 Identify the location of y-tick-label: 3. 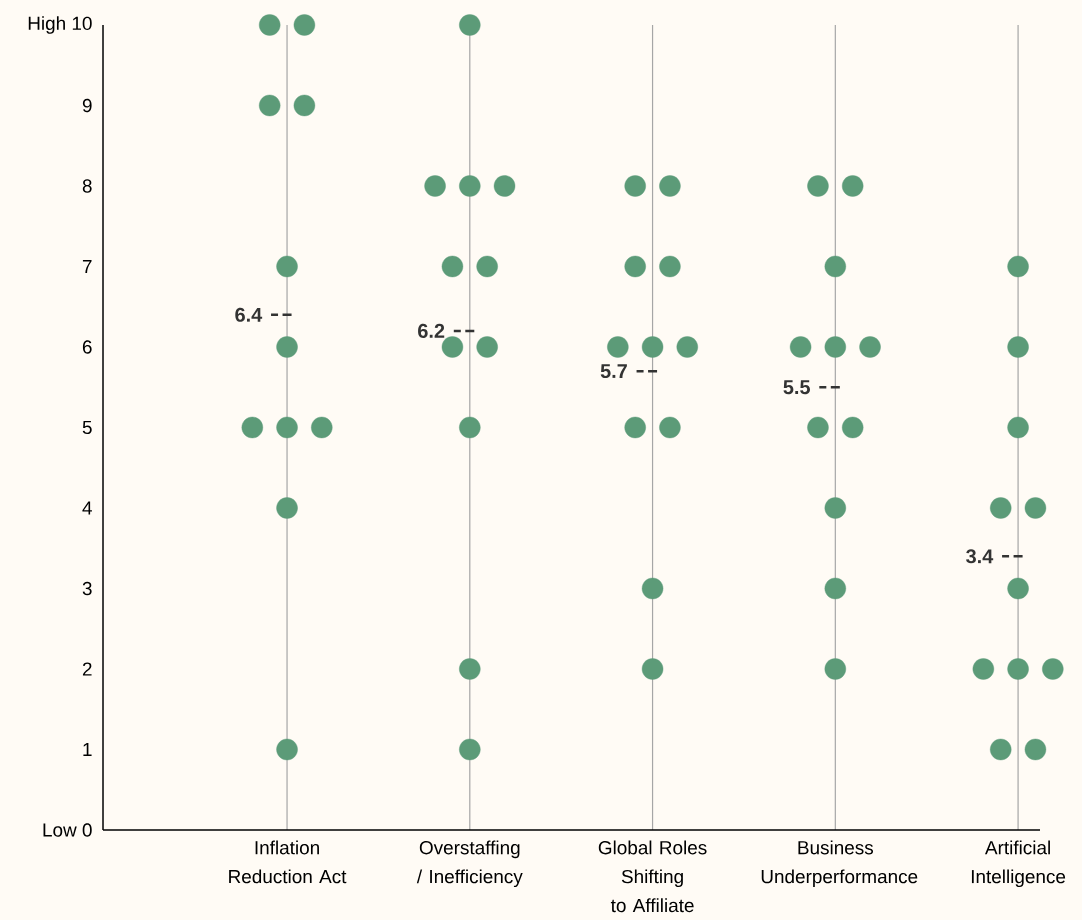
(87, 588).